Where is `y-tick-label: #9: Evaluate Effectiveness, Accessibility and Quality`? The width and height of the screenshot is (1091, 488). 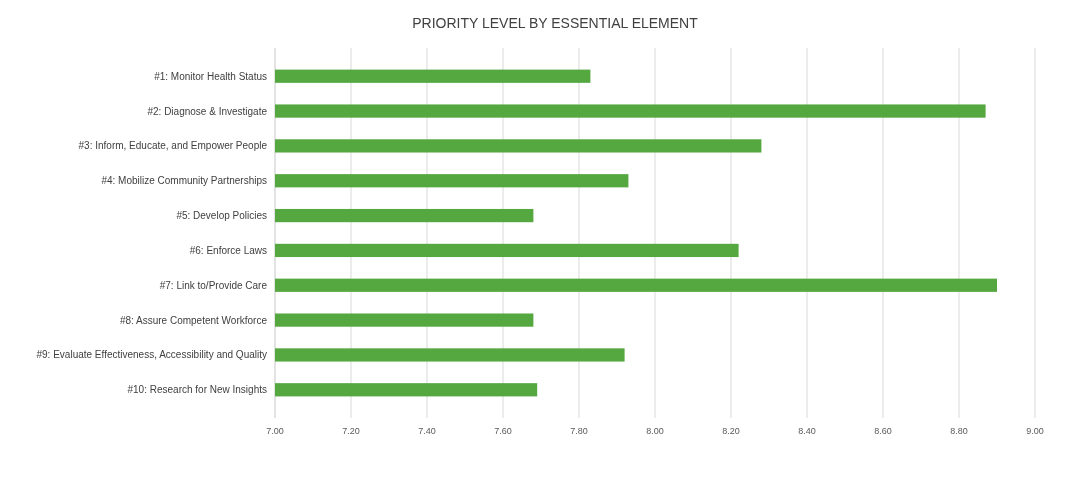 y-tick-label: #9: Evaluate Effectiveness, Accessibility and Quality is located at coordinates (151, 355).